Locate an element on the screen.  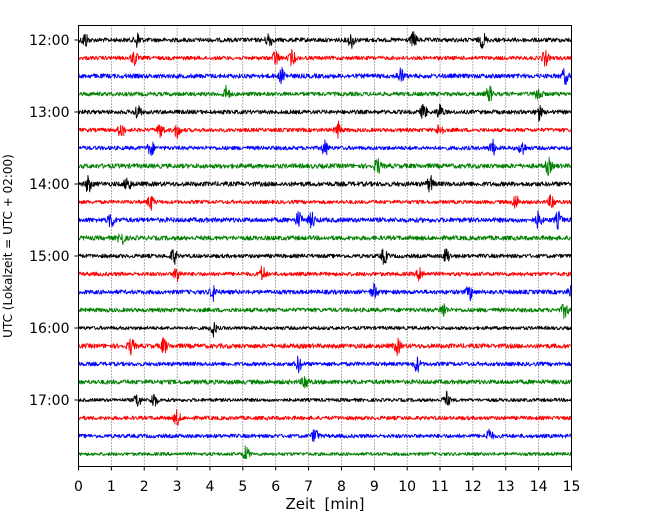
y-tick-label: 15:00 is located at coordinates (49, 257).